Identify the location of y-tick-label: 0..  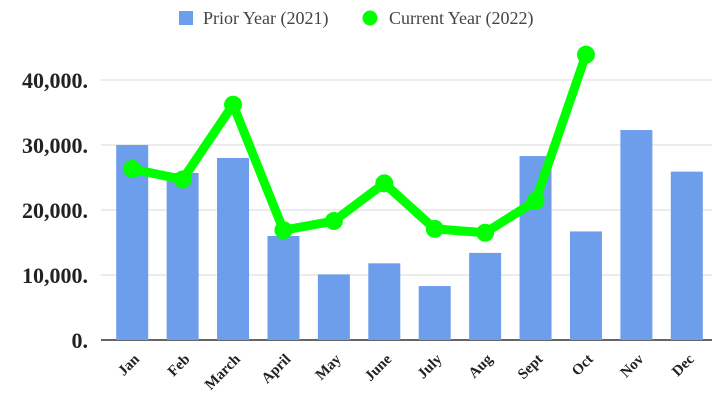
(80, 340).